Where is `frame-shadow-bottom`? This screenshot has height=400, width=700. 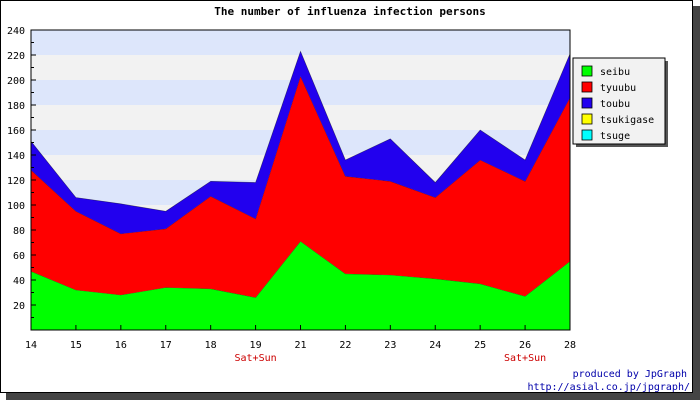
frame-shadow-bottom is located at coordinates (353, 396).